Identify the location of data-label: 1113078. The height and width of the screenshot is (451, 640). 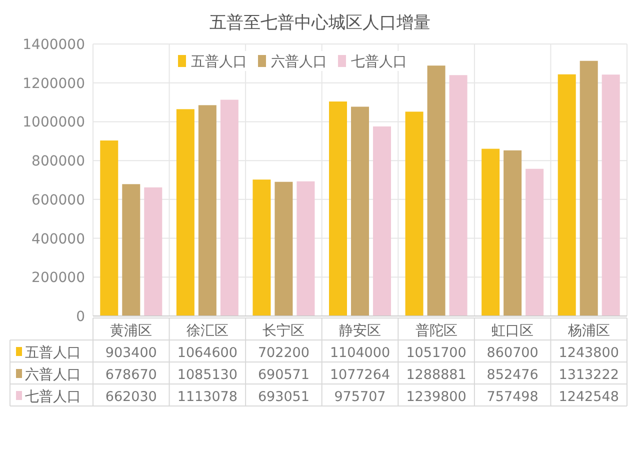
(207, 397).